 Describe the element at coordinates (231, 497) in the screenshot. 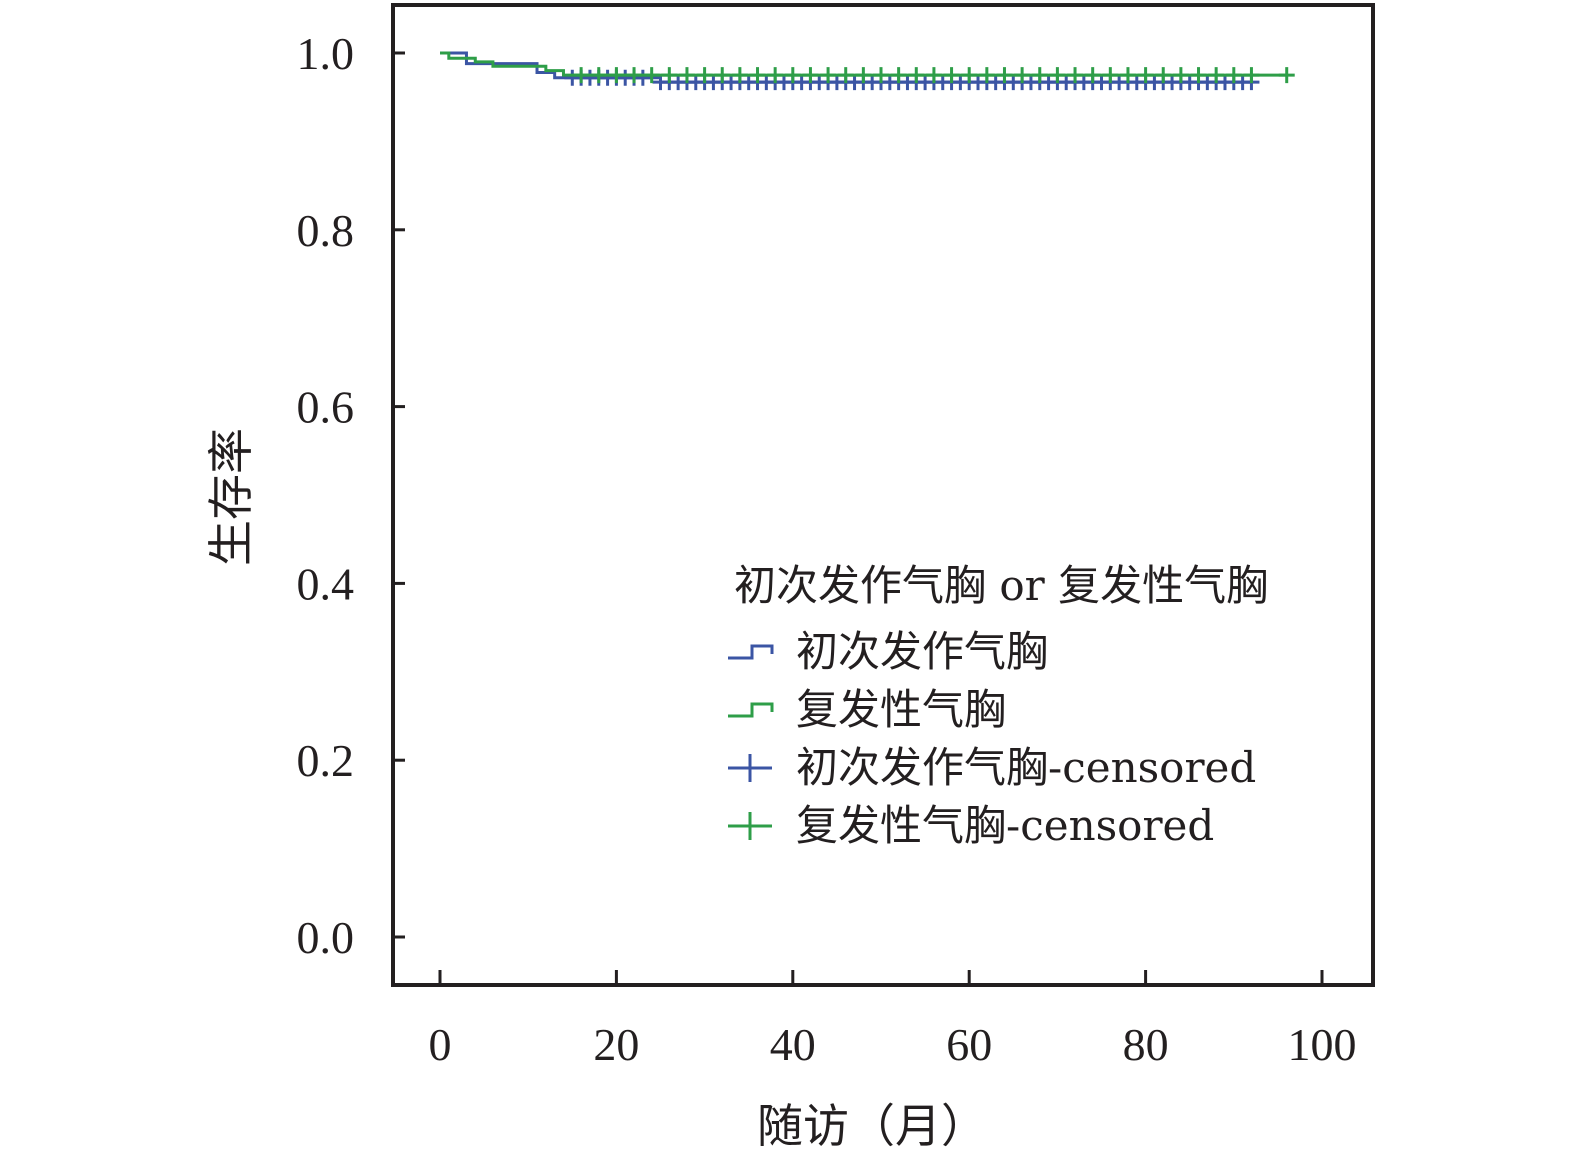

I see `y-axis-title: 生存率` at that location.